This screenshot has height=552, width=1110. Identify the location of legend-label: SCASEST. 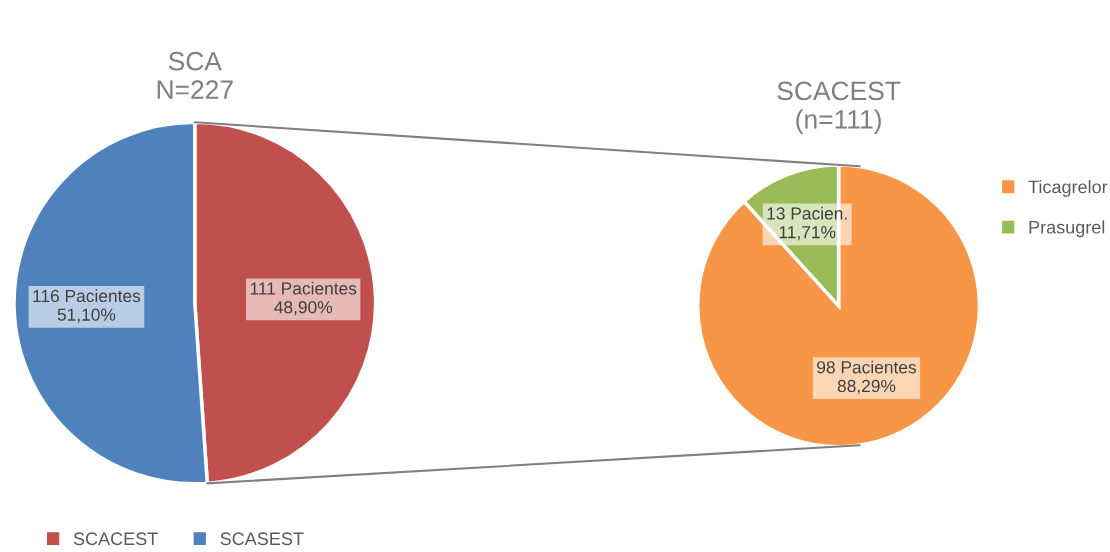
(262, 539).